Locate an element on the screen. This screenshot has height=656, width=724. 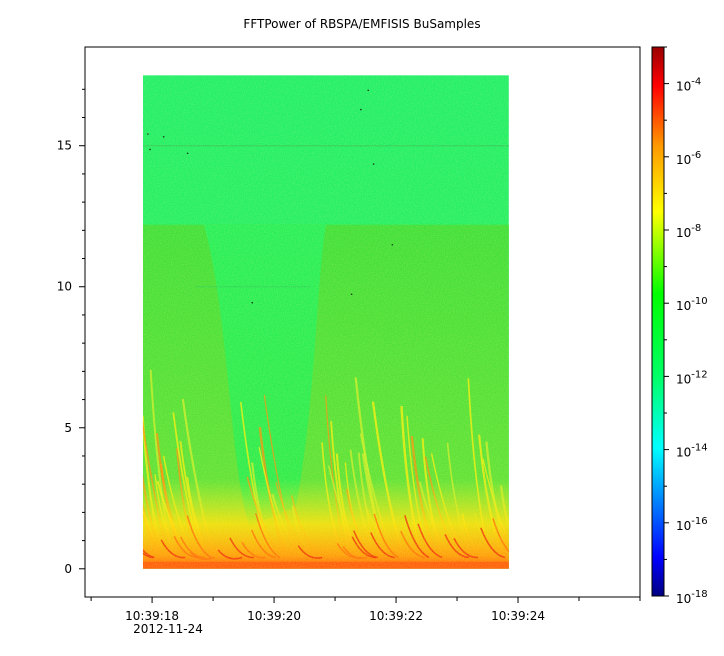
colorbar-tick-exponent: -6 is located at coordinates (696, 155).